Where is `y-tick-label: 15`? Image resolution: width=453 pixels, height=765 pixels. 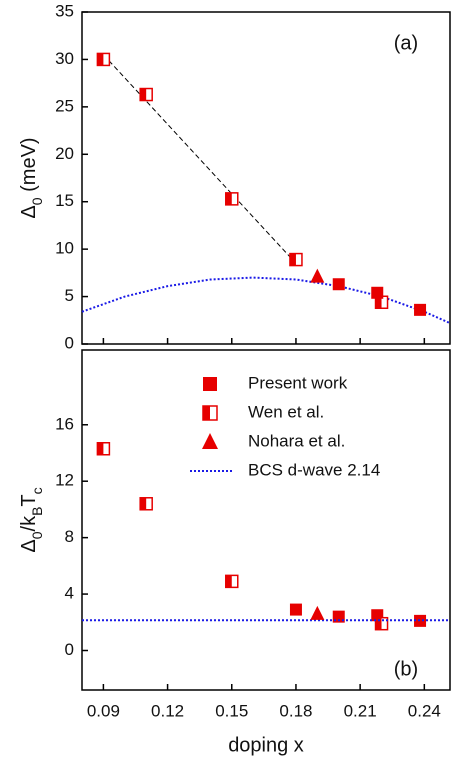 y-tick-label: 15 is located at coordinates (64, 200).